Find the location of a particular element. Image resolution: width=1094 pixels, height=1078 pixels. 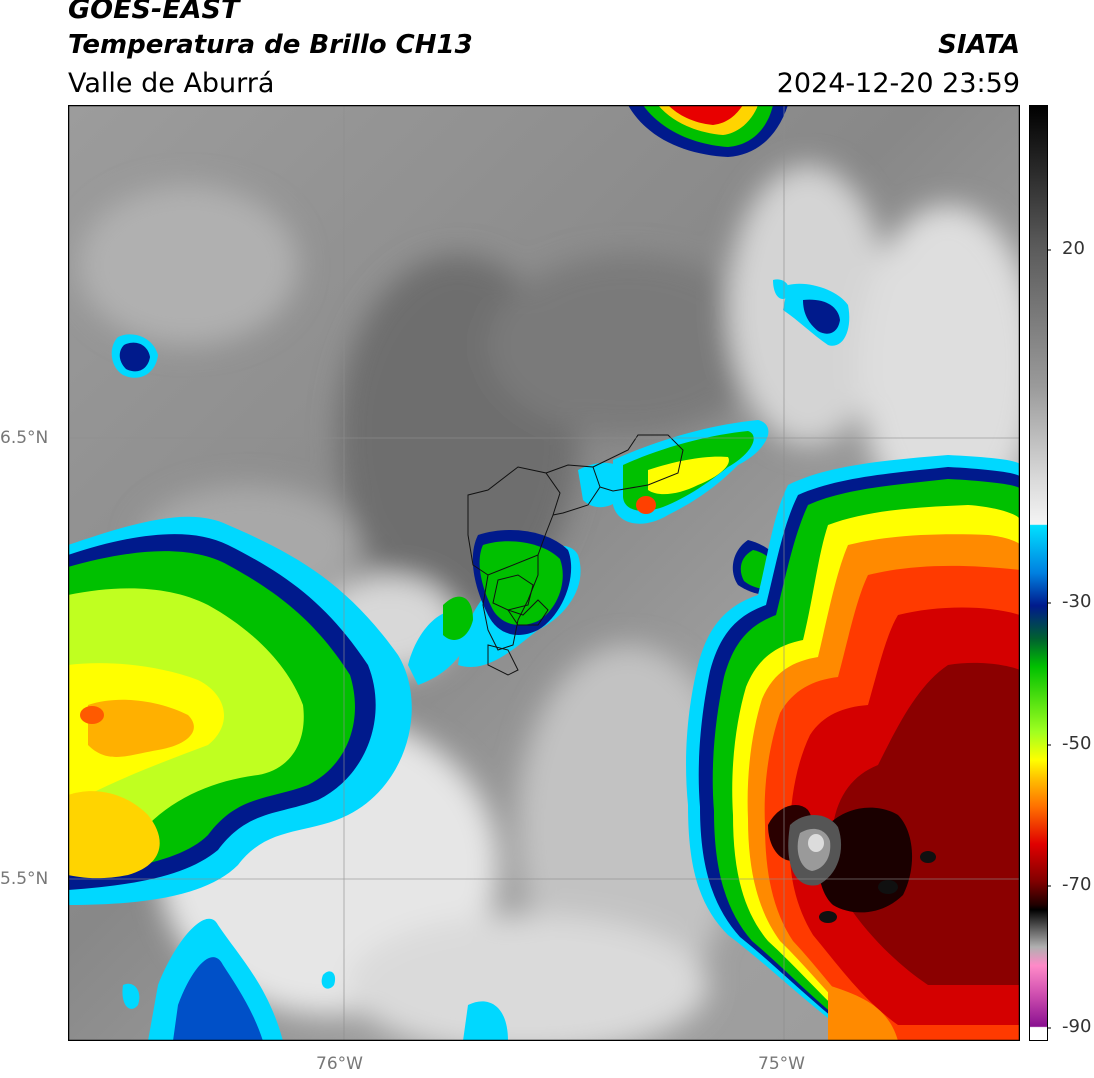

datetime-label: 2024-12-20 23:59 is located at coordinates (898, 83).